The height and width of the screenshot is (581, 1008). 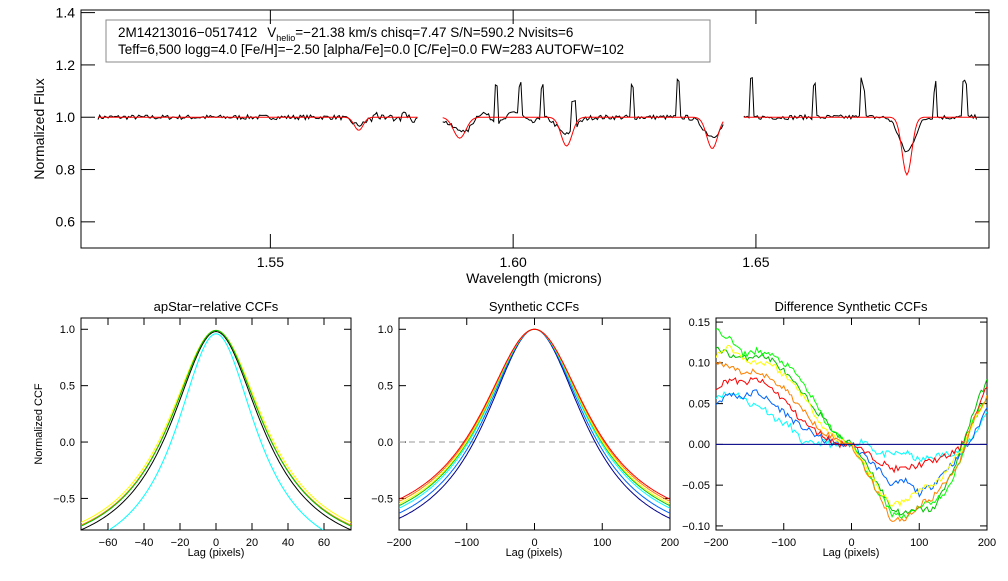 I want to click on apstar-ccf-line-visit2, so click(x=216, y=427).